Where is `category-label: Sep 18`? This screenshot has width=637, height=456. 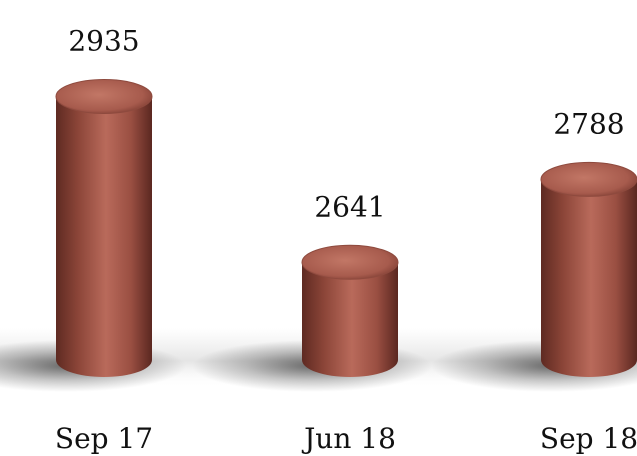
category-label: Sep 18 is located at coordinates (588, 438).